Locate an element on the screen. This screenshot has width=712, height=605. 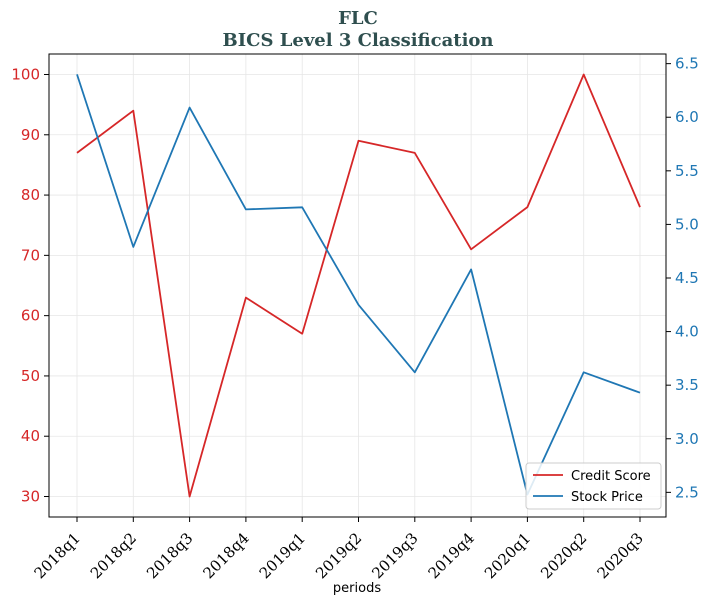
x-axis-label: periods is located at coordinates (357, 588).